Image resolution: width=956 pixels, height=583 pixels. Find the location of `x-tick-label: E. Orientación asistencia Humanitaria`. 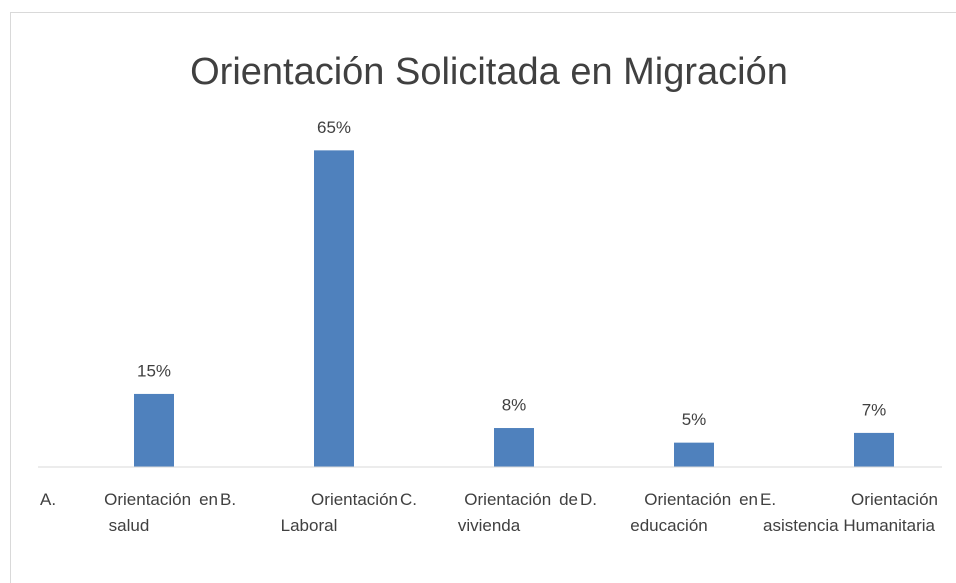

x-tick-label: E. Orientación asistencia Humanitaria is located at coordinates (851, 512).